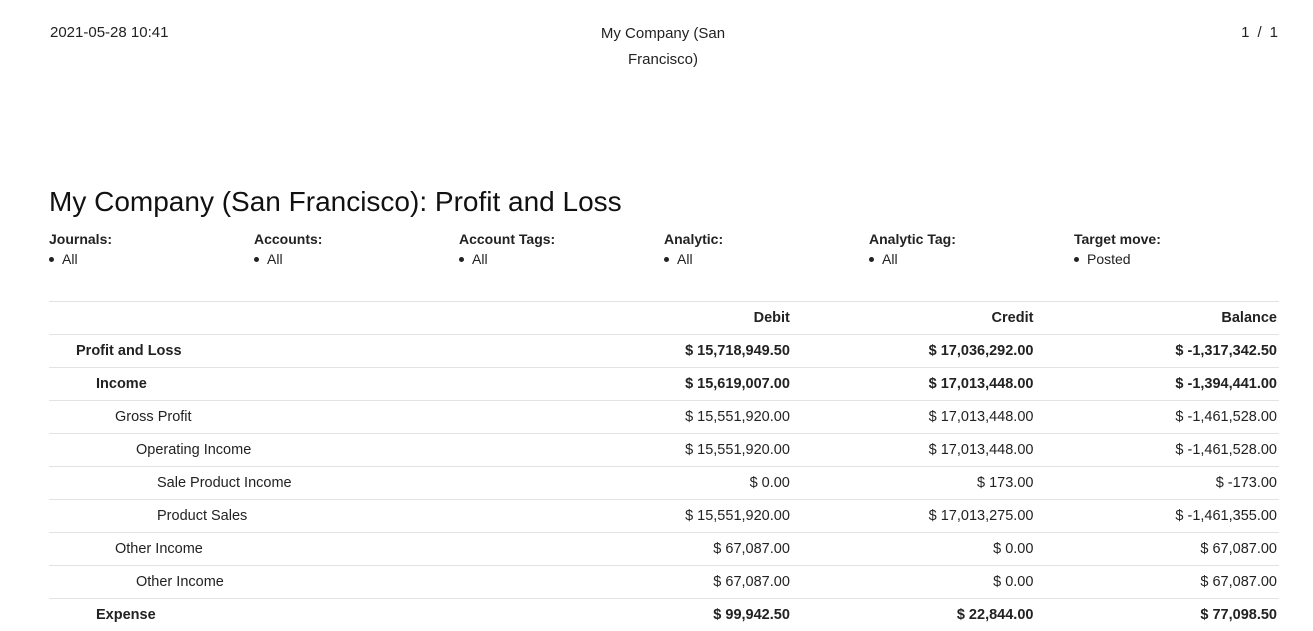 This screenshot has height=631, width=1313. I want to click on page-counter: 1 / 1, so click(1259, 32).